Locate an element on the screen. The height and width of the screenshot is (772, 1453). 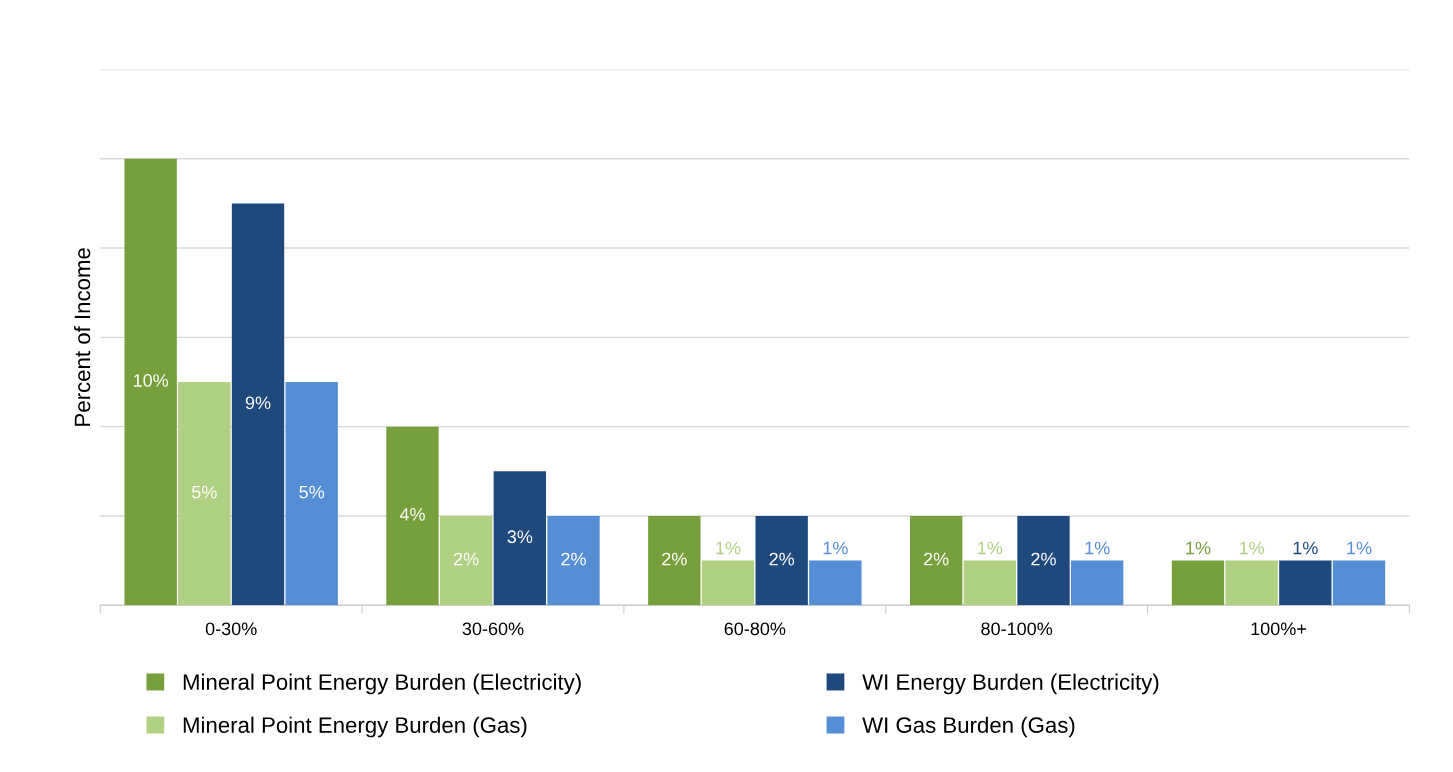
x-tick-label: 30-60% is located at coordinates (493, 629).